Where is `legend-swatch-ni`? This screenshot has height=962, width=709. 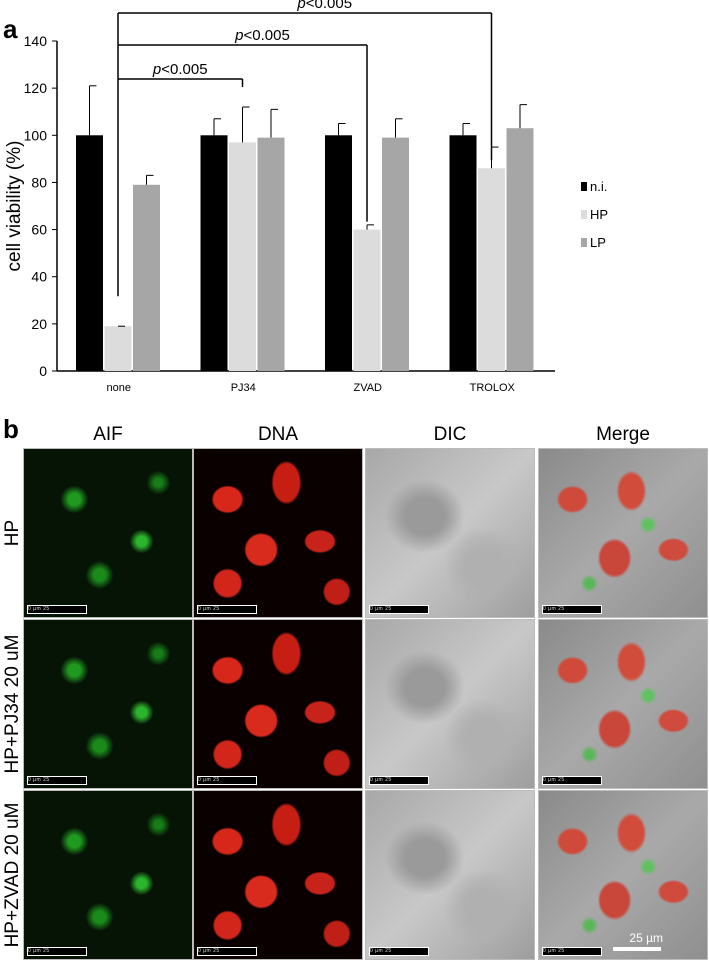
legend-swatch-ni is located at coordinates (584, 186).